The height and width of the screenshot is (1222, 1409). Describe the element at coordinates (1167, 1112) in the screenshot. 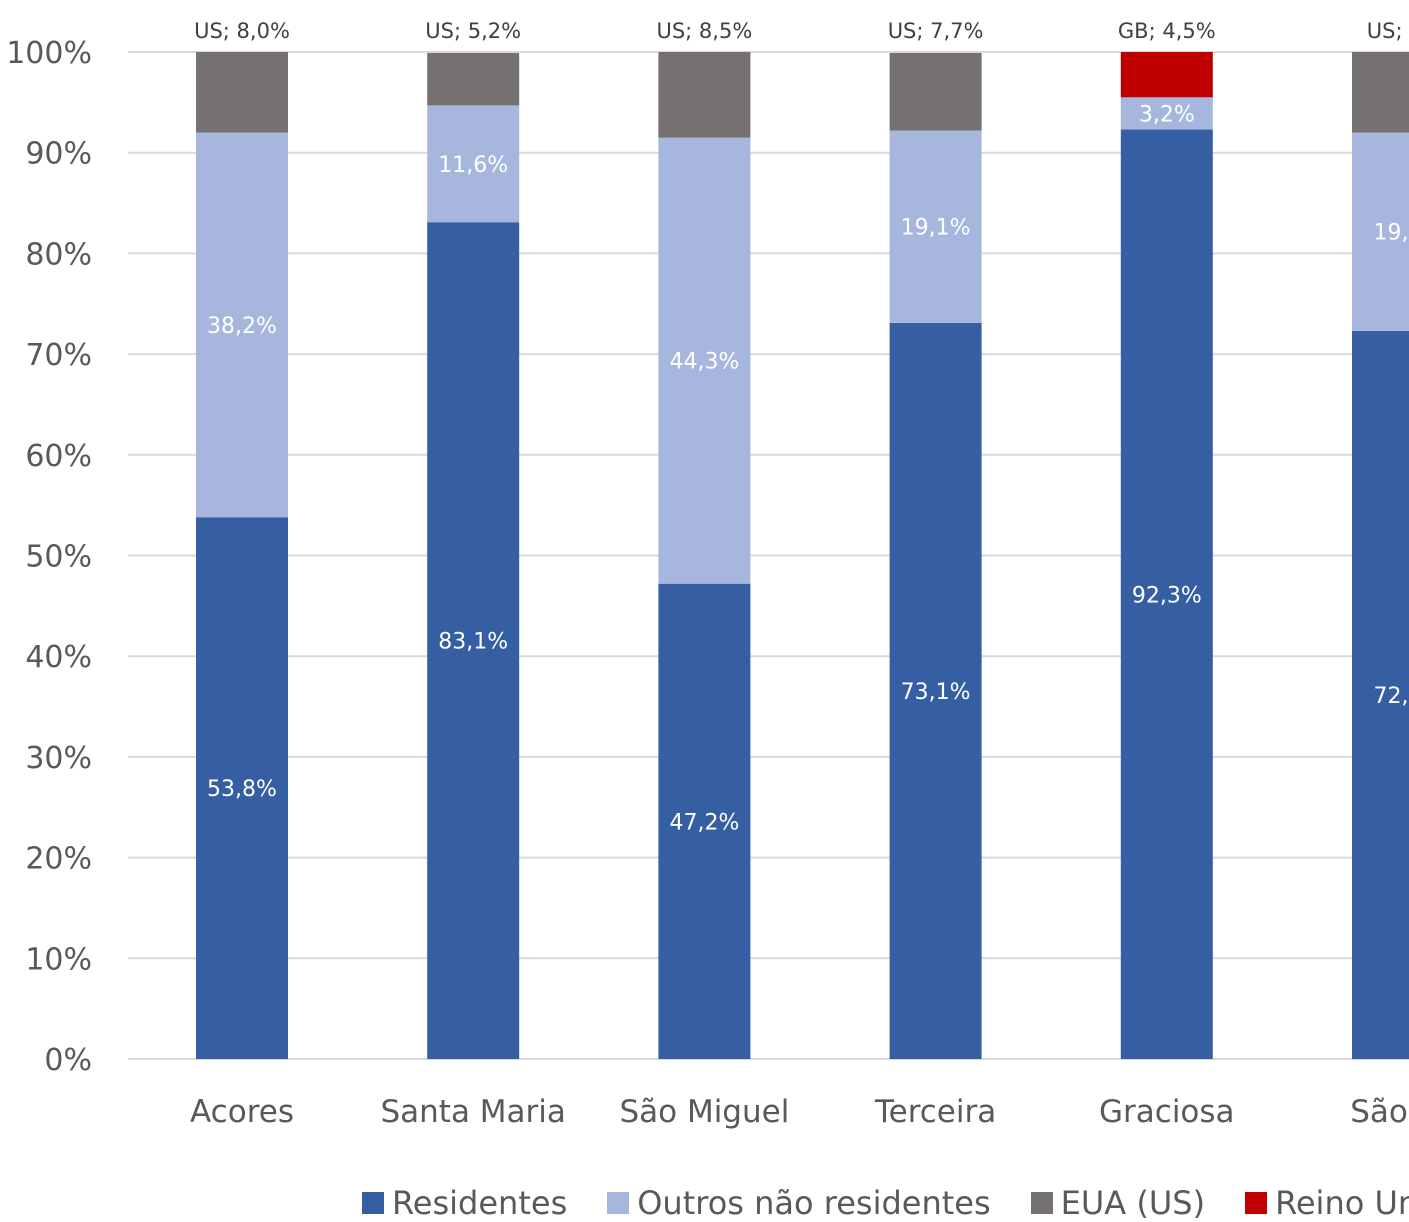

I see `x-tick-label: Graciosa` at that location.